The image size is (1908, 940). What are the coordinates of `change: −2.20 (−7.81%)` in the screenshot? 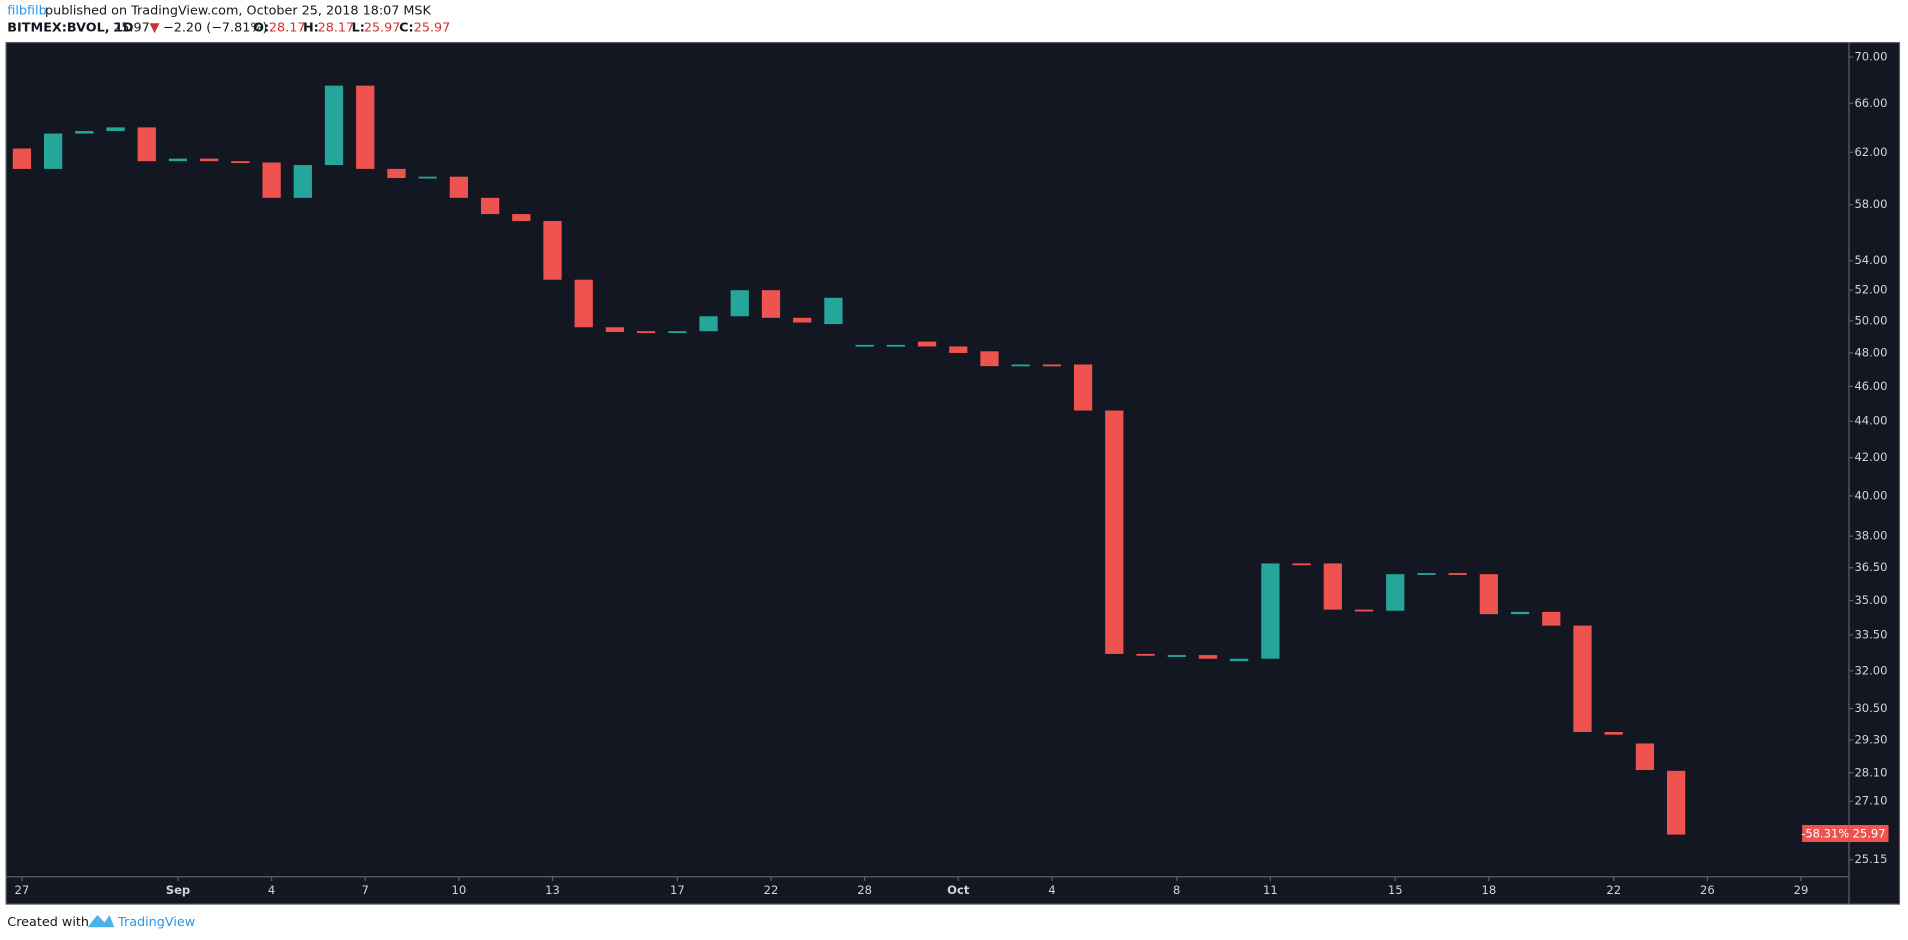 It's located at (215, 27).